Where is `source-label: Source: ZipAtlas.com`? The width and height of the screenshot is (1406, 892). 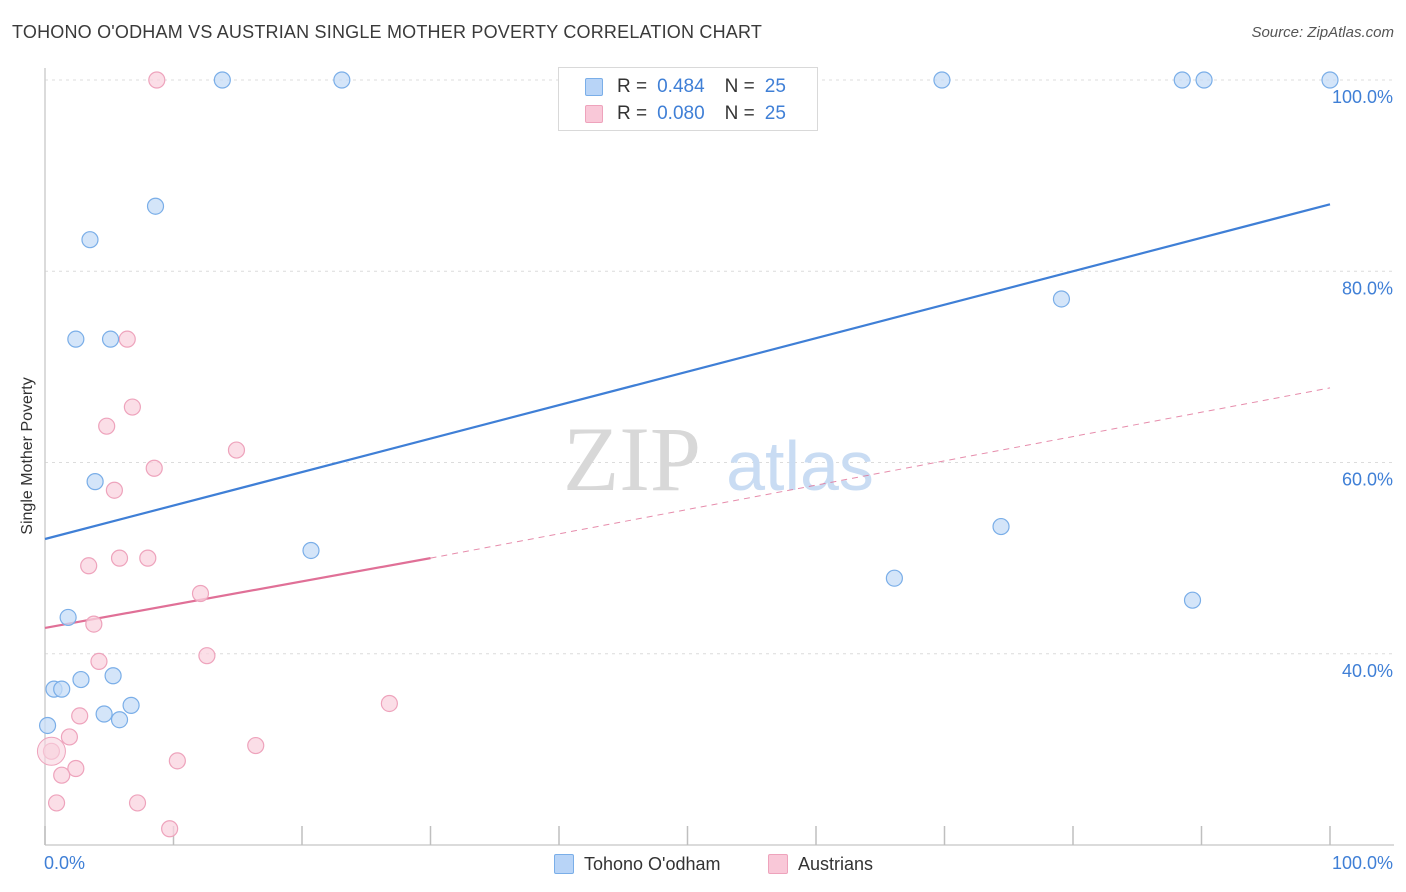 source-label: Source: ZipAtlas.com is located at coordinates (1322, 32).